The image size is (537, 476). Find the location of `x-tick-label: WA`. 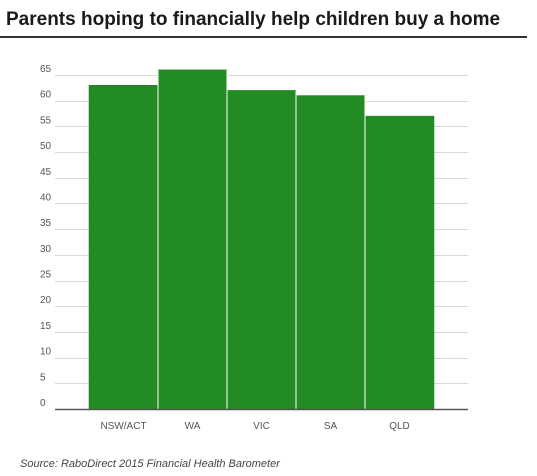

x-tick-label: WA is located at coordinates (193, 426).